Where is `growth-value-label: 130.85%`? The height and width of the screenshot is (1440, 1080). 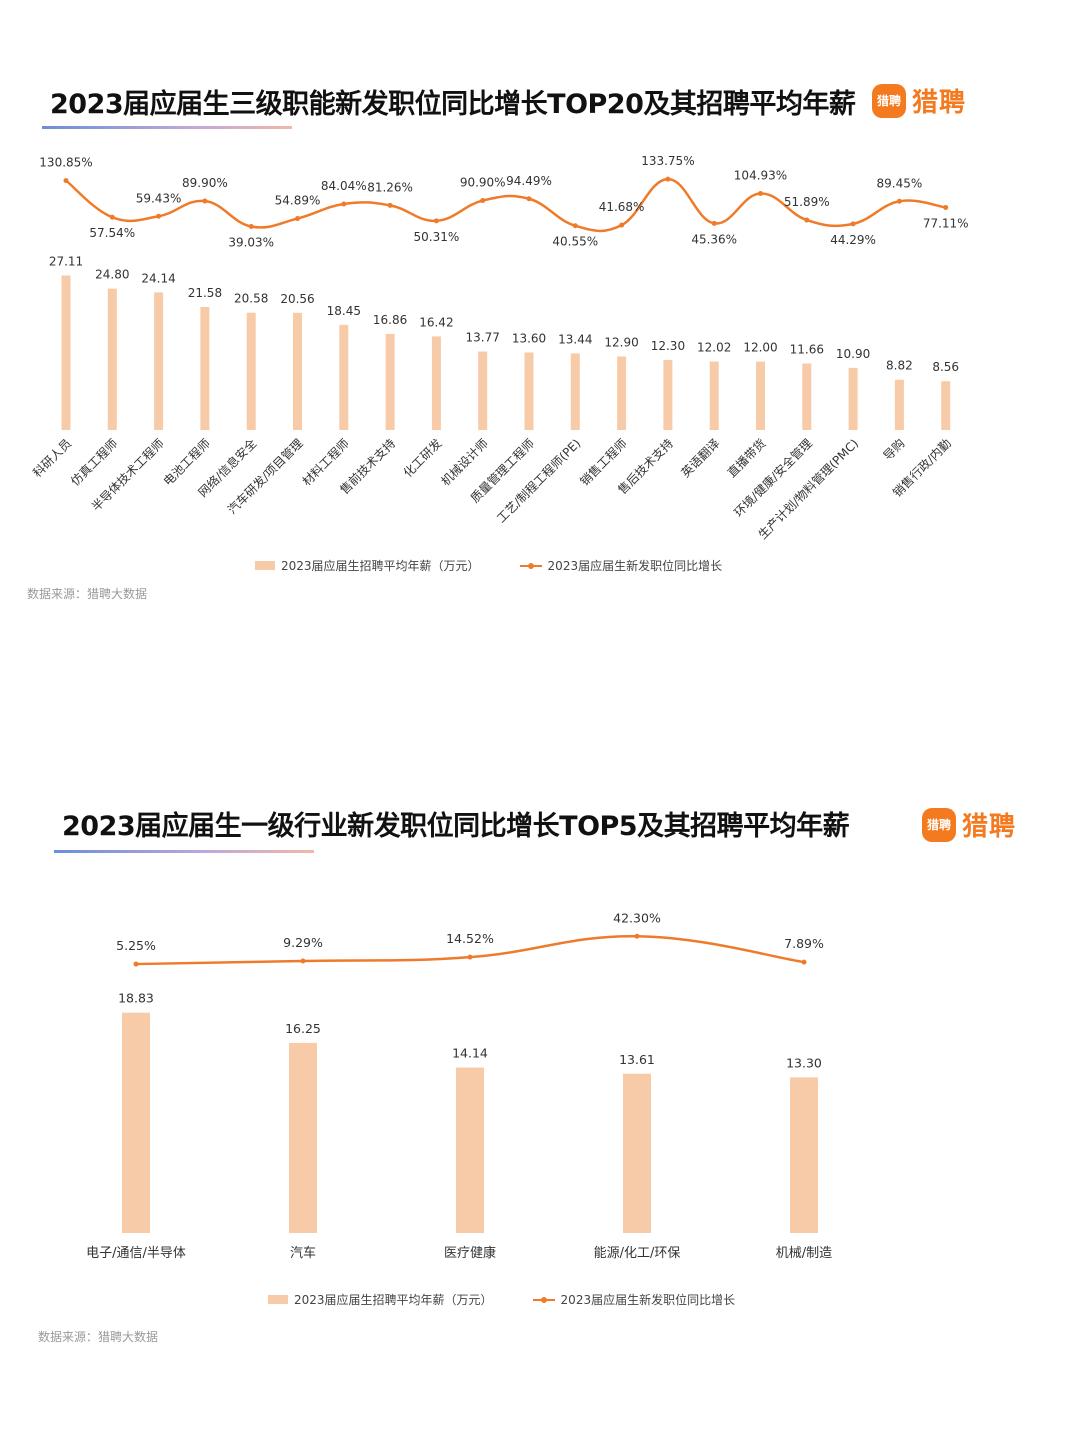
growth-value-label: 130.85% is located at coordinates (65, 163).